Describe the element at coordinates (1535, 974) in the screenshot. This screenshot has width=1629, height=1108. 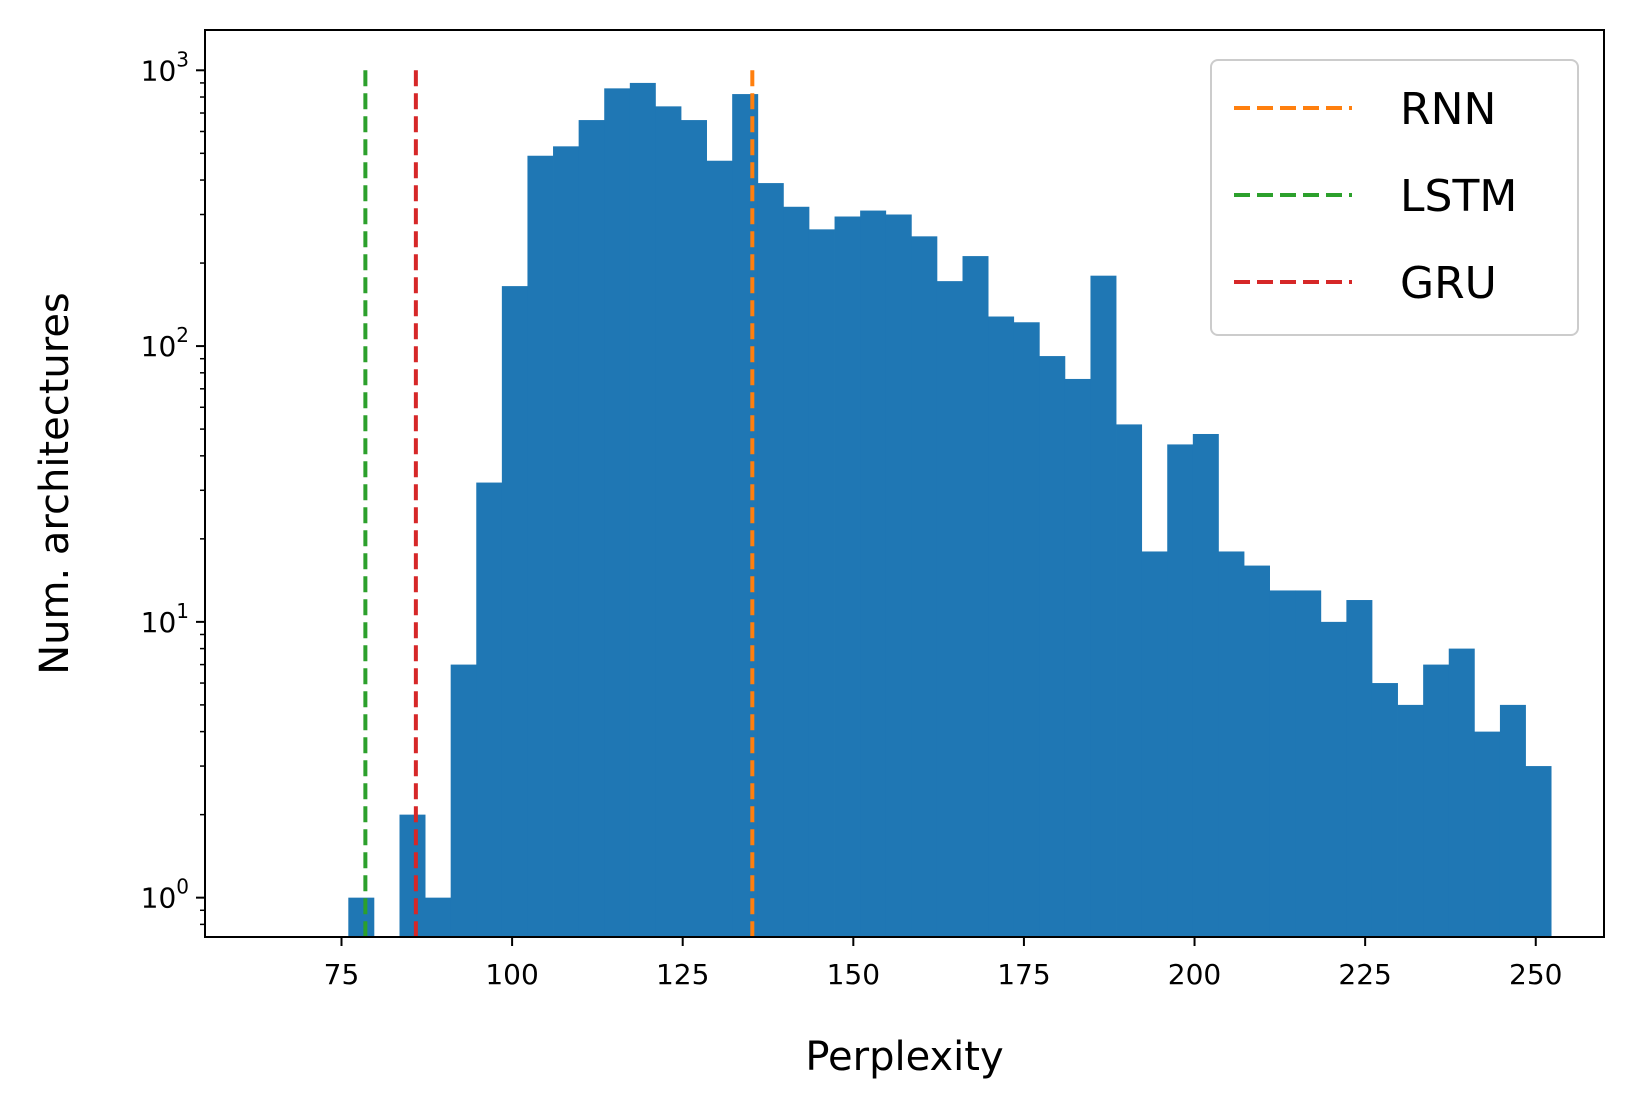
I see `x-tick-label: 250` at that location.